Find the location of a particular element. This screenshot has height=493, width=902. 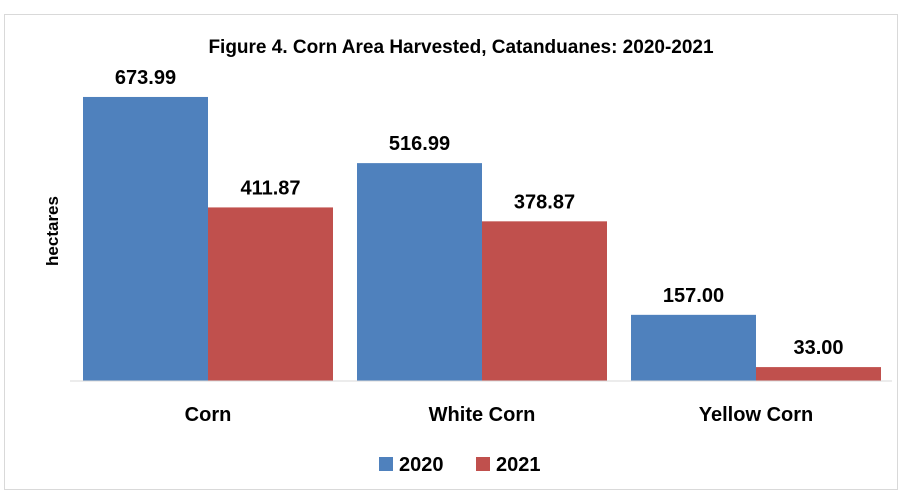

category-label-corn: Corn is located at coordinates (208, 415).